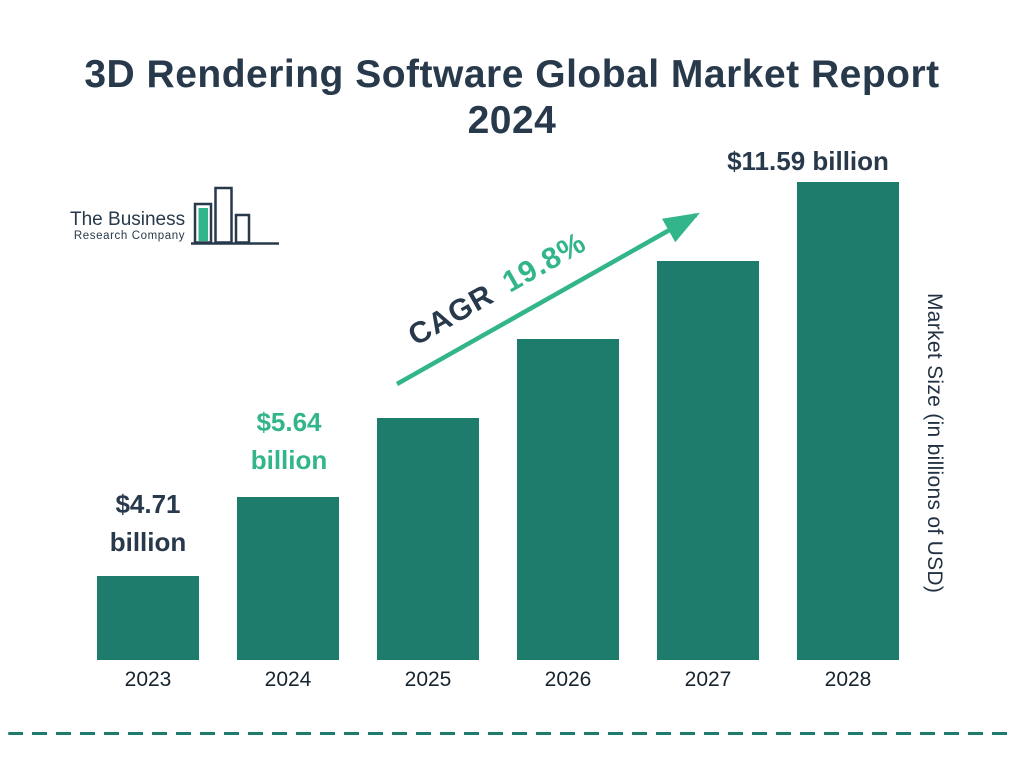 The height and width of the screenshot is (768, 1024). Describe the element at coordinates (934, 443) in the screenshot. I see `y-axis-title: Market Size (in billions of USD)` at that location.